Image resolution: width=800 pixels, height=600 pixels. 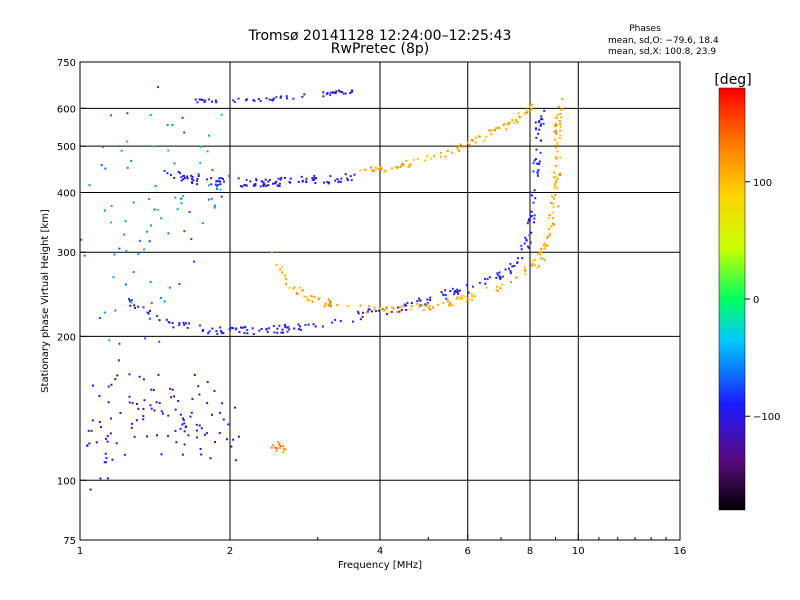 What do you see at coordinates (468, 551) in the screenshot?
I see `x-tick-label: 6` at bounding box center [468, 551].